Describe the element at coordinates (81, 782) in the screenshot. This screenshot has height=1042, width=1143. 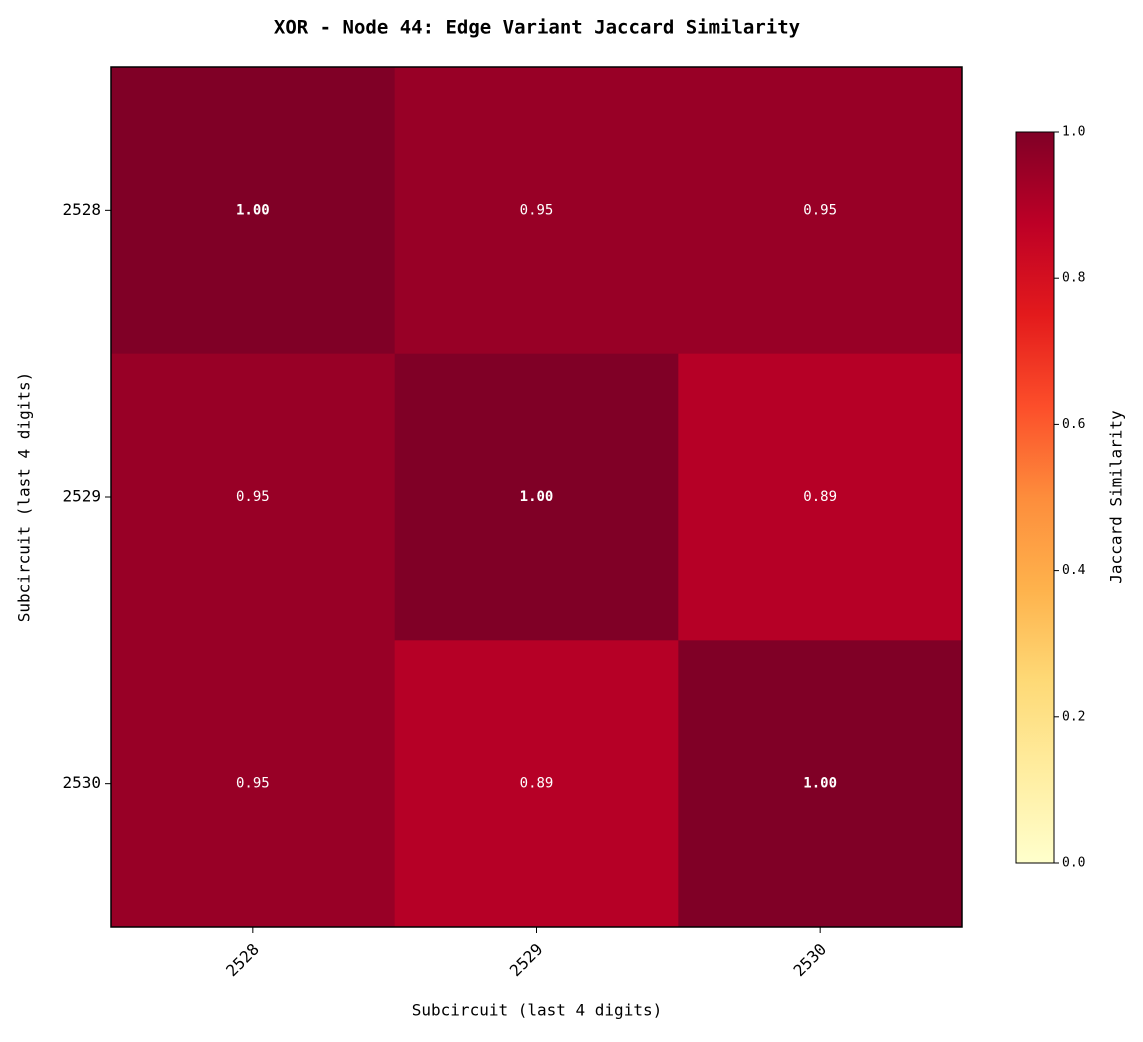
I see `y-tick-label: 2530` at that location.